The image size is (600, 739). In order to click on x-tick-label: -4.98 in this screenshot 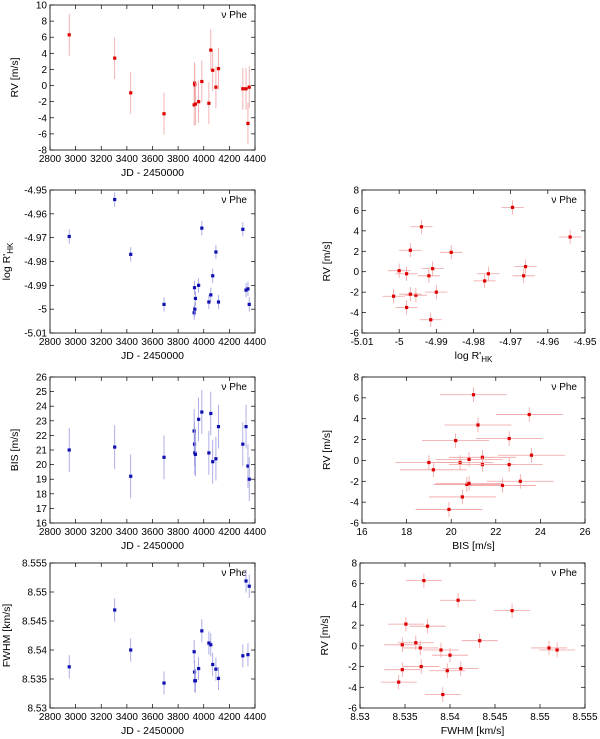, I will do `click(473, 342)`.